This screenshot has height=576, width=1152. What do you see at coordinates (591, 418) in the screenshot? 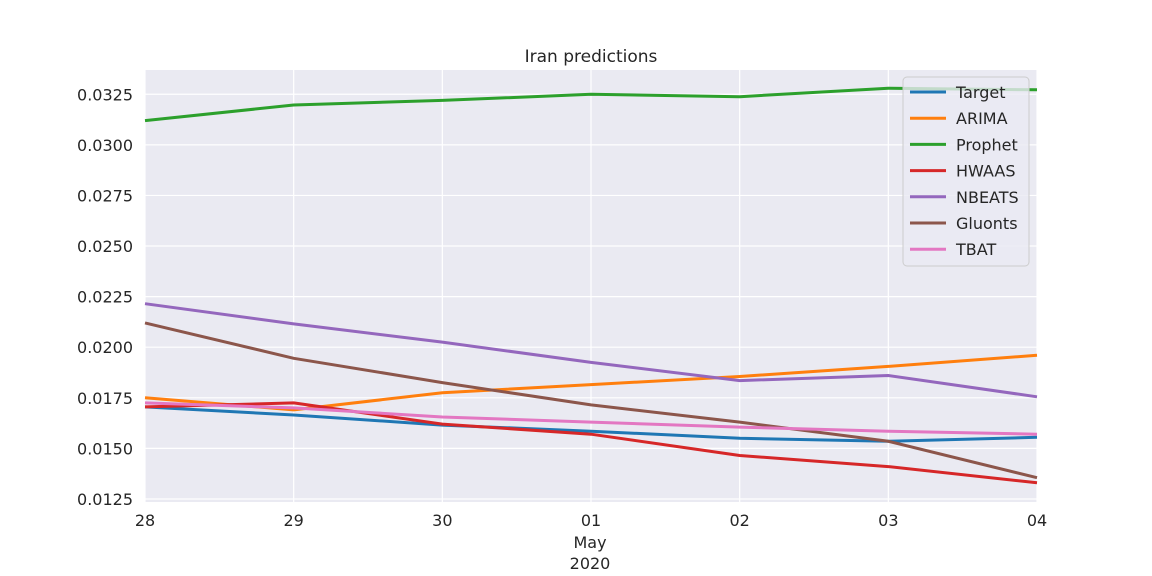
I see `series-line-tbat` at bounding box center [591, 418].